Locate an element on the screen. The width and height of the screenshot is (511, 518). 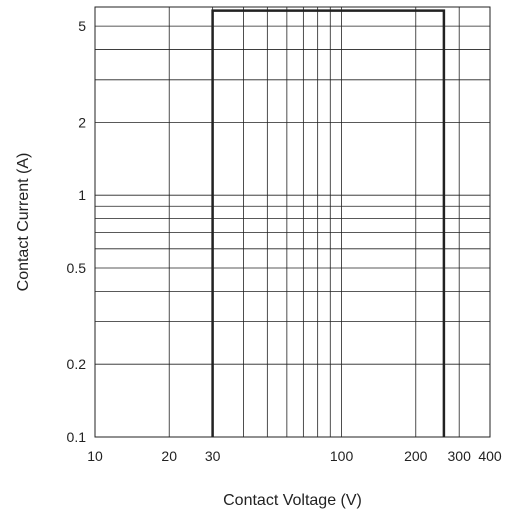
x-tick-label: 400 is located at coordinates (490, 456).